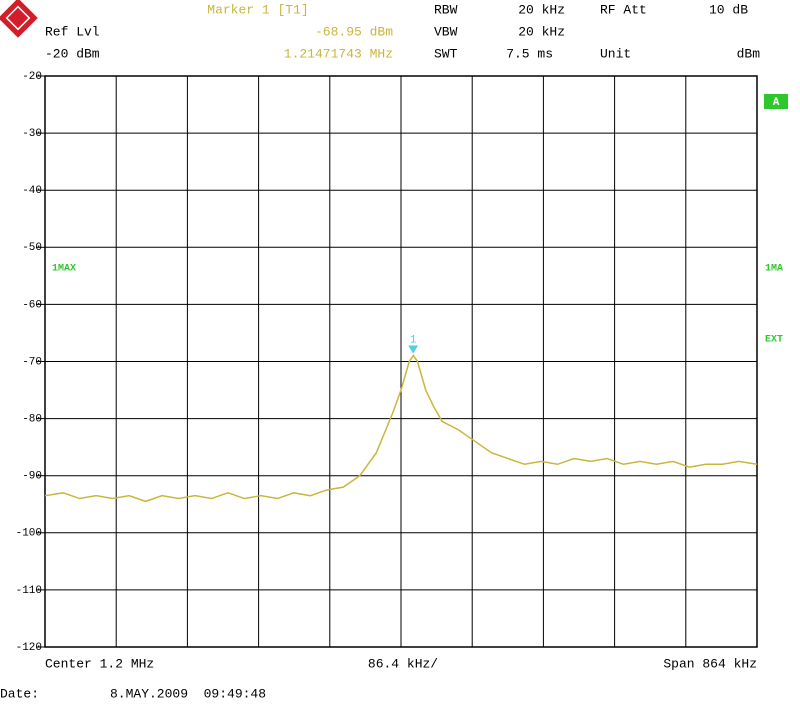  What do you see at coordinates (541, 31) in the screenshot?
I see `vbw: 20 kHz` at bounding box center [541, 31].